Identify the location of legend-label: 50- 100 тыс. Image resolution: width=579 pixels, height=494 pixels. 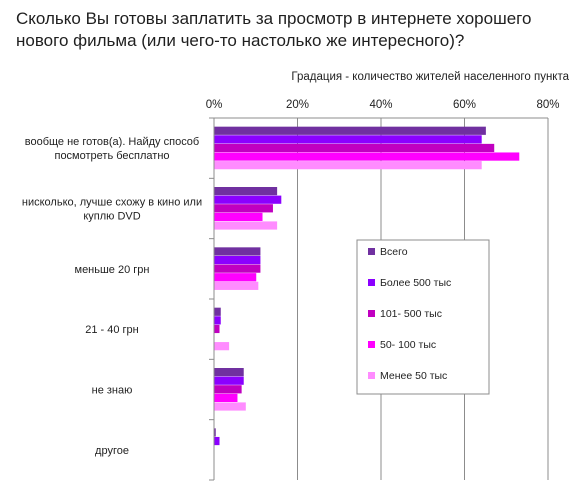
(408, 345).